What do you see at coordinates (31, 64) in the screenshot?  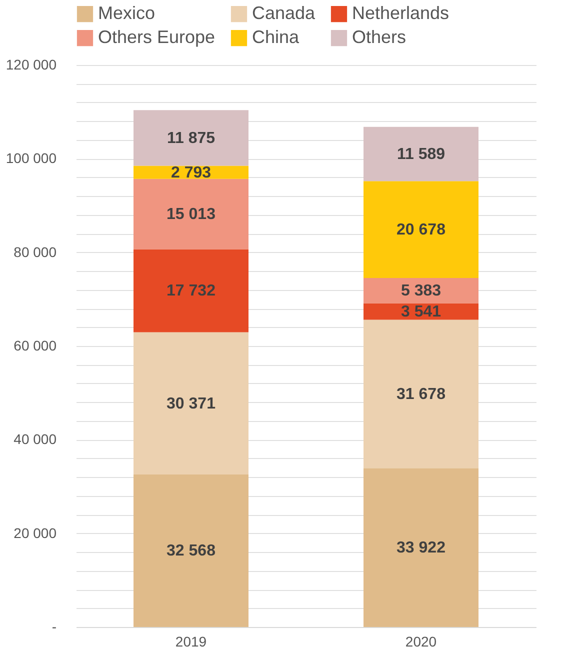 I see `y-tick-label: 120 000` at bounding box center [31, 64].